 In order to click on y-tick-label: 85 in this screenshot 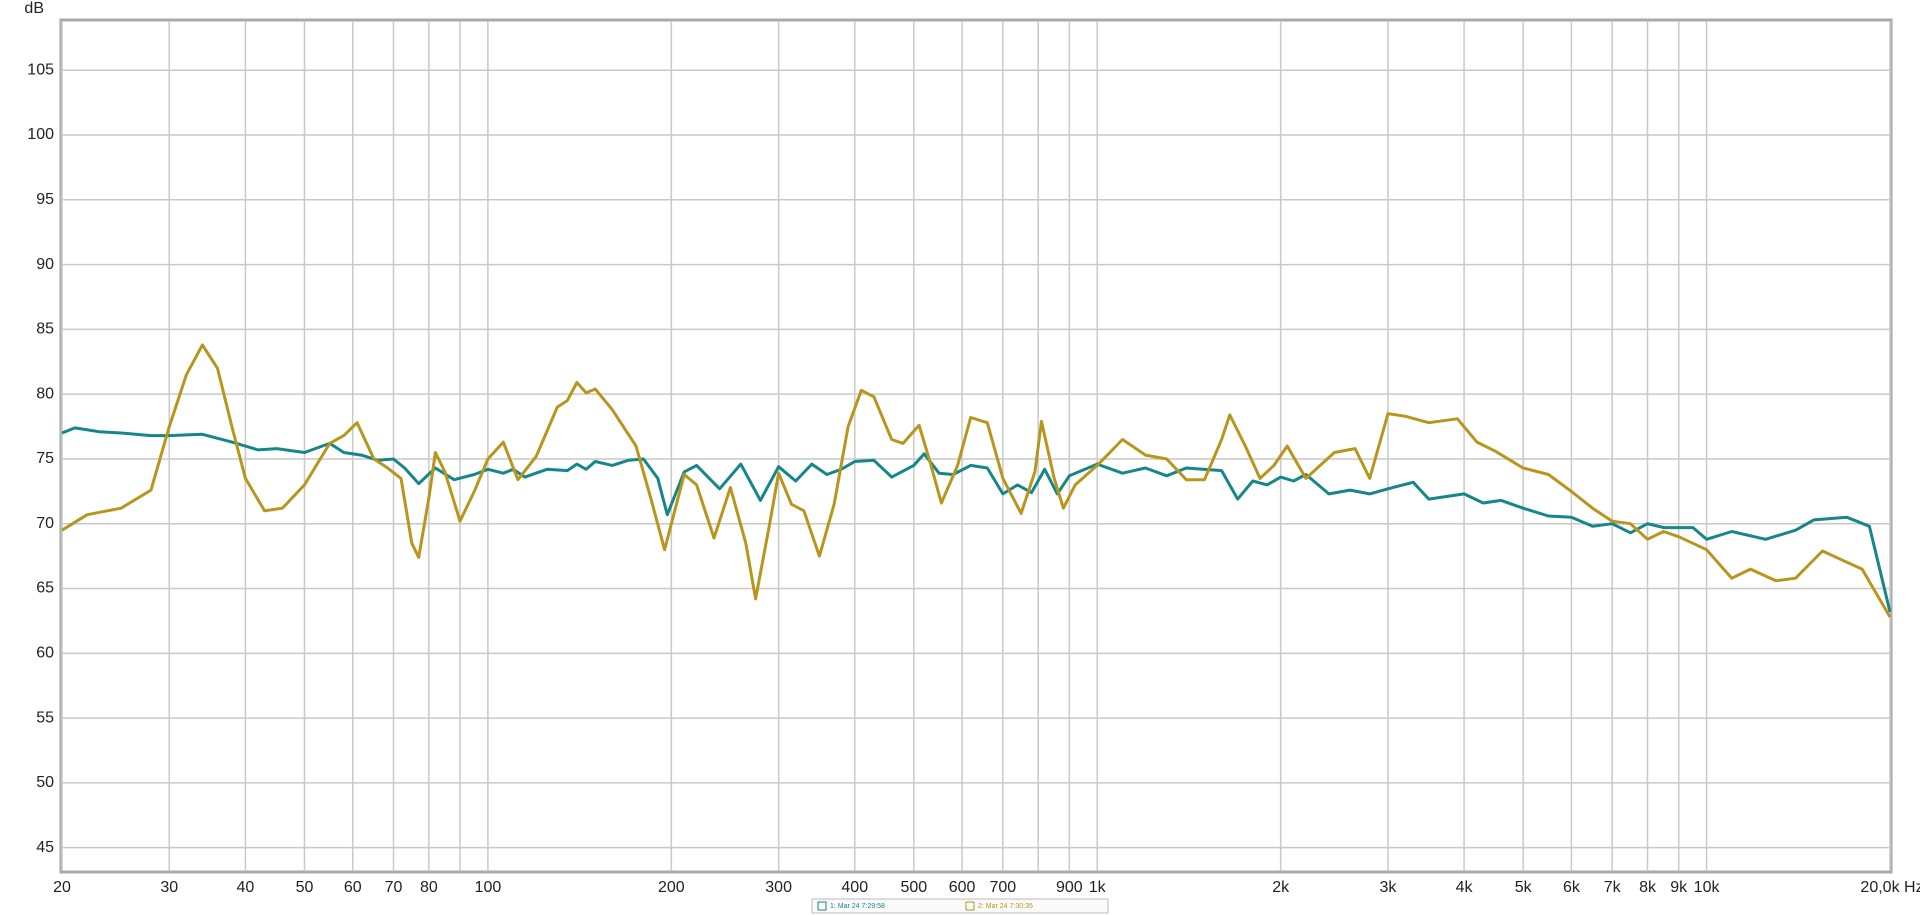, I will do `click(45, 329)`.